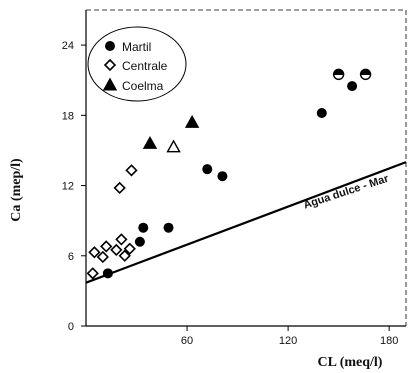 Image resolution: width=417 pixels, height=373 pixels. What do you see at coordinates (71, 257) in the screenshot?
I see `y-tick-label: 6` at bounding box center [71, 257].